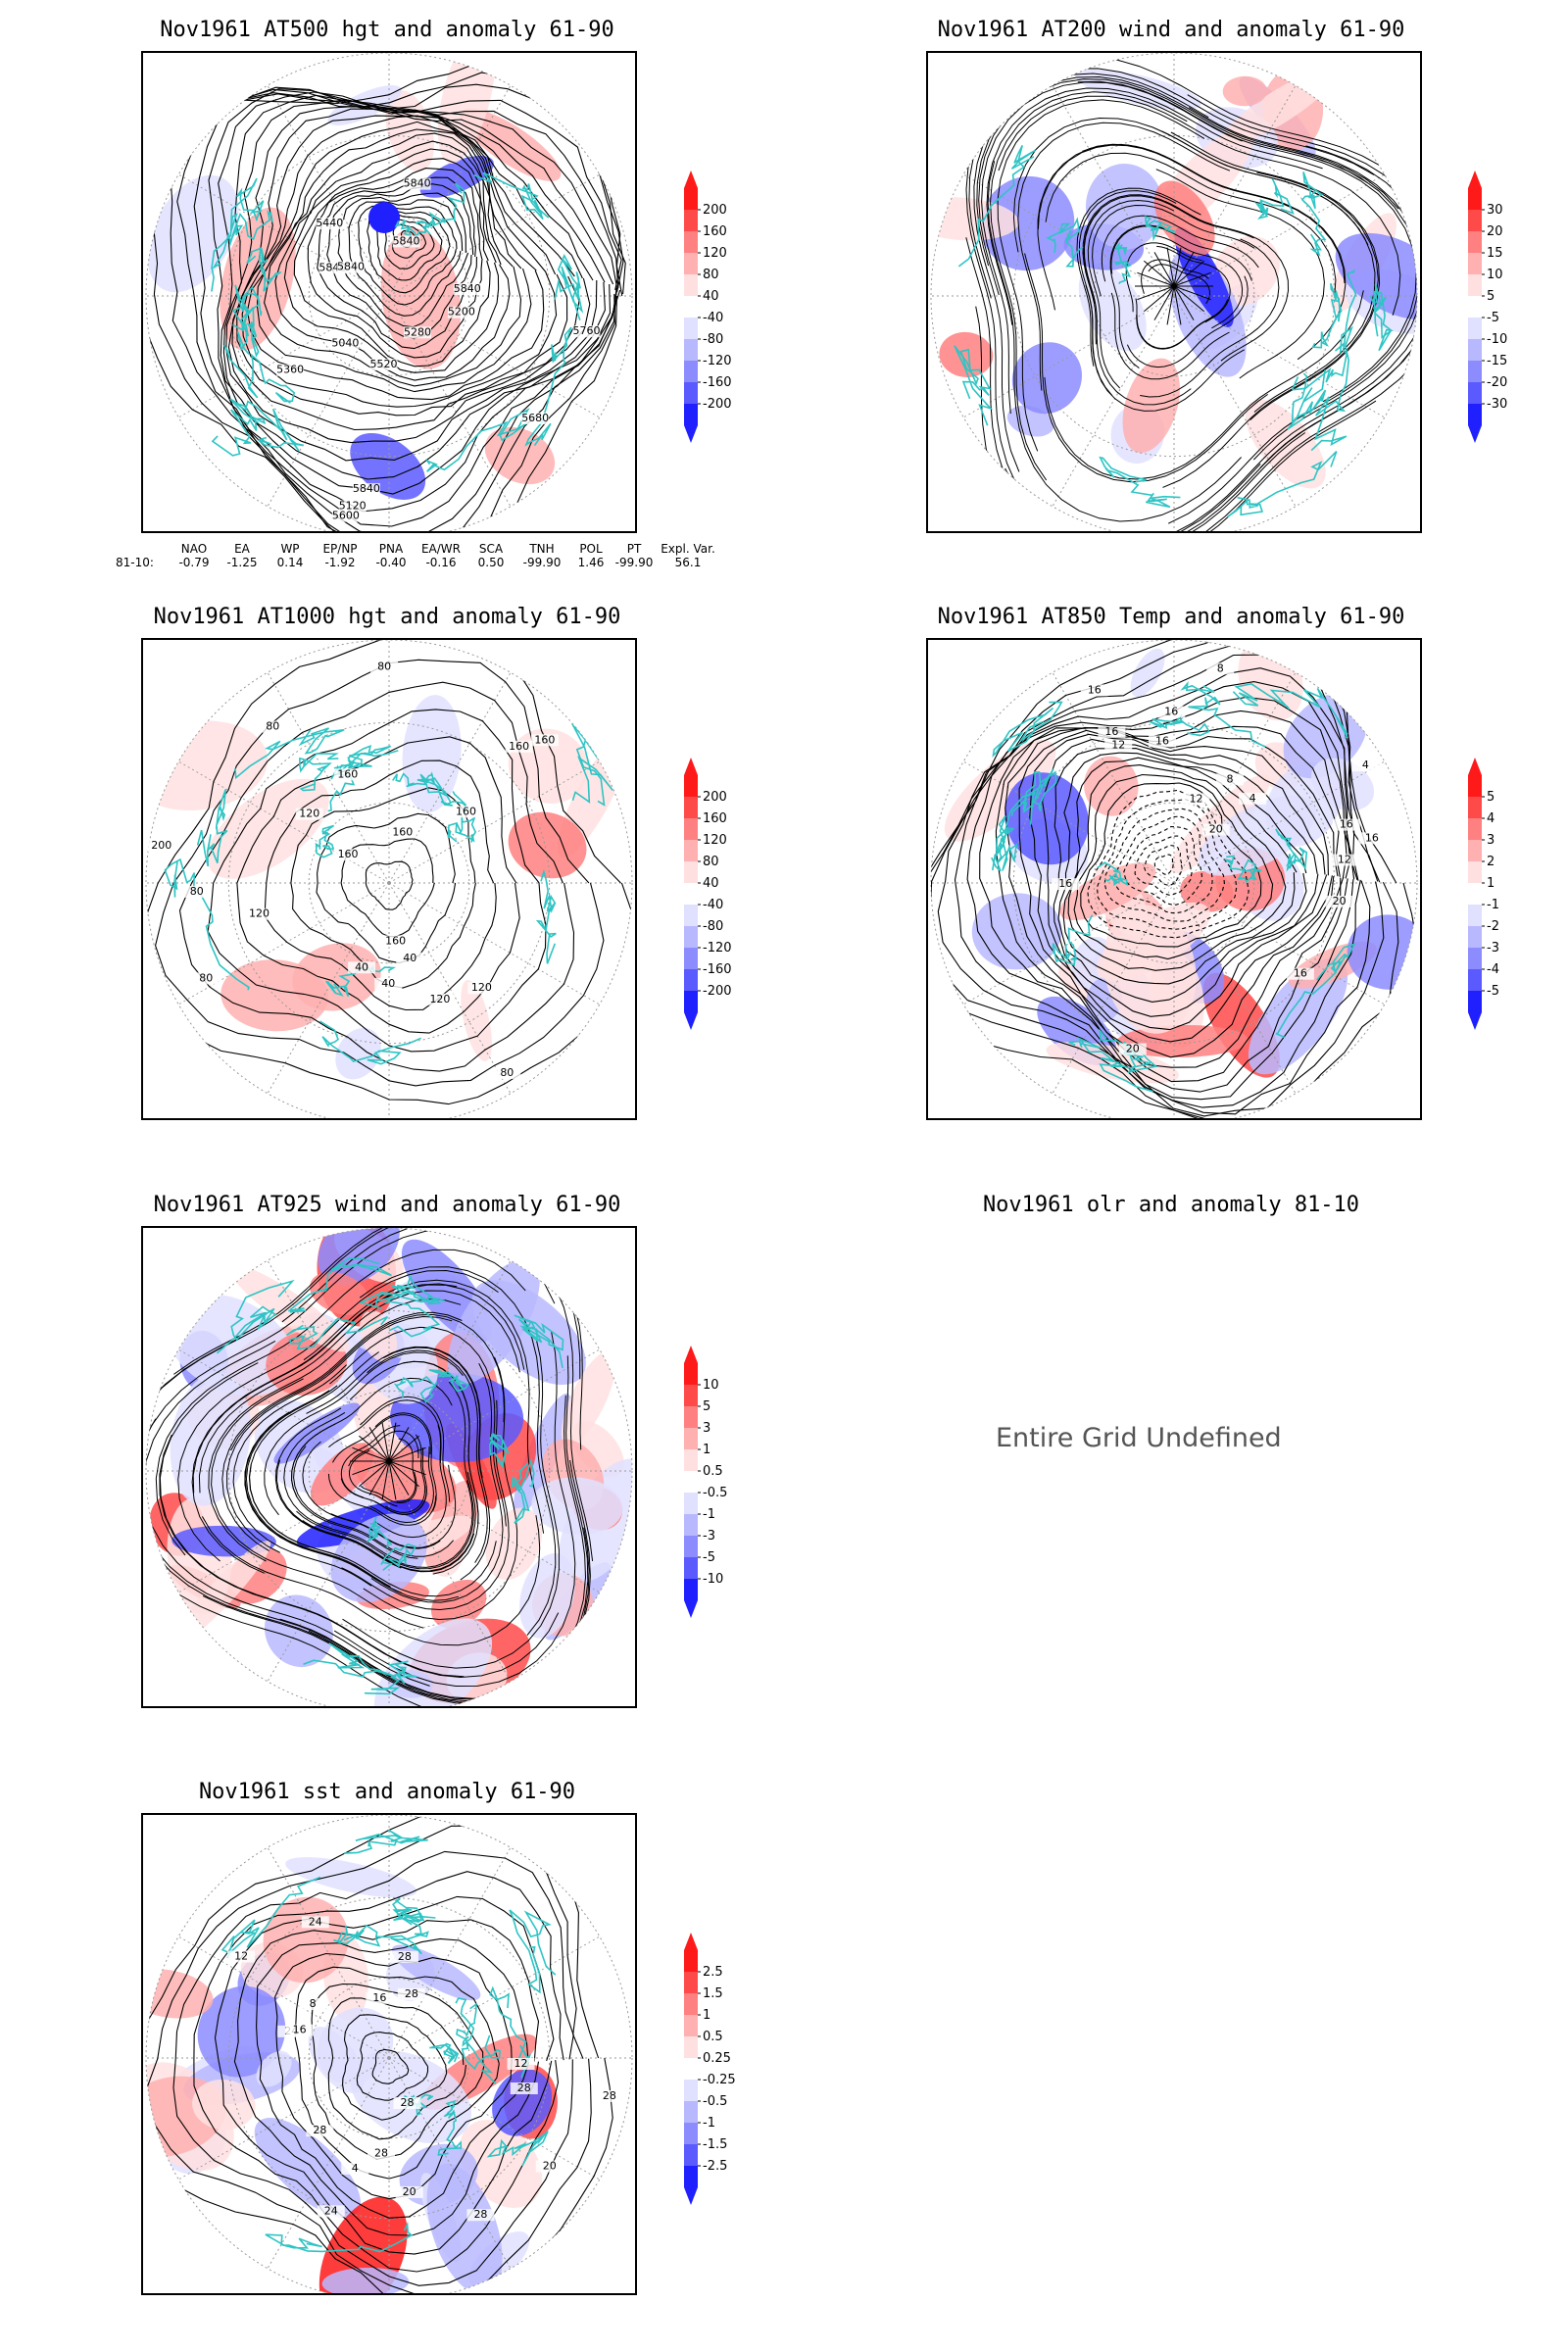  What do you see at coordinates (713, 1471) in the screenshot?
I see `colorbar-tick-label: 0.5` at bounding box center [713, 1471].